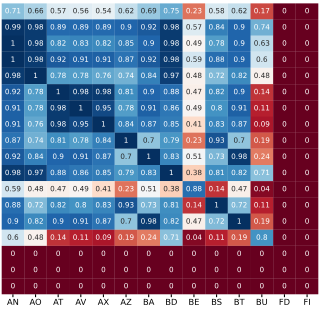 This screenshot has height=320, width=320. What do you see at coordinates (36, 302) in the screenshot?
I see `x-tick-label: AO` at bounding box center [36, 302].